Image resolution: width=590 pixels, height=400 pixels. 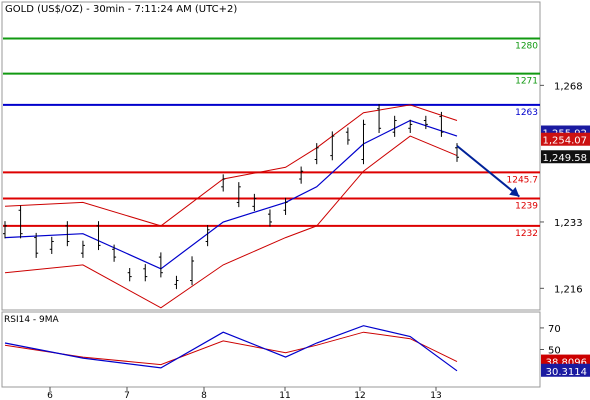 I want to click on rsi-ma-line, so click(x=231, y=348).